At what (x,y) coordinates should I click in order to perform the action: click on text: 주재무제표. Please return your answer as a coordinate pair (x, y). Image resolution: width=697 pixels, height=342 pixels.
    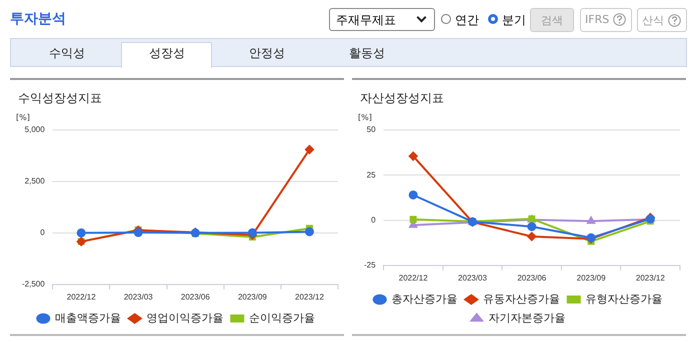
    Looking at the image, I should click on (382, 19).